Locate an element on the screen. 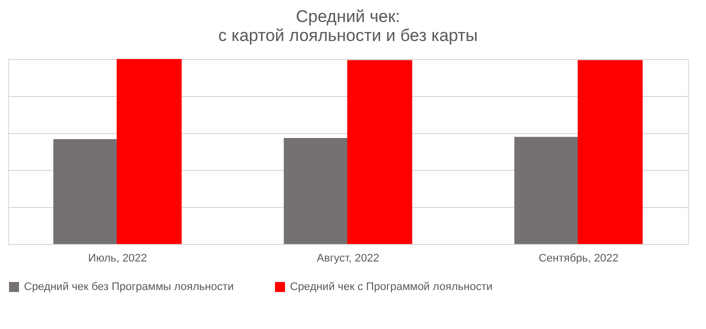 The height and width of the screenshot is (329, 706). x-tick-label: Июль, 2022 is located at coordinates (117, 258).